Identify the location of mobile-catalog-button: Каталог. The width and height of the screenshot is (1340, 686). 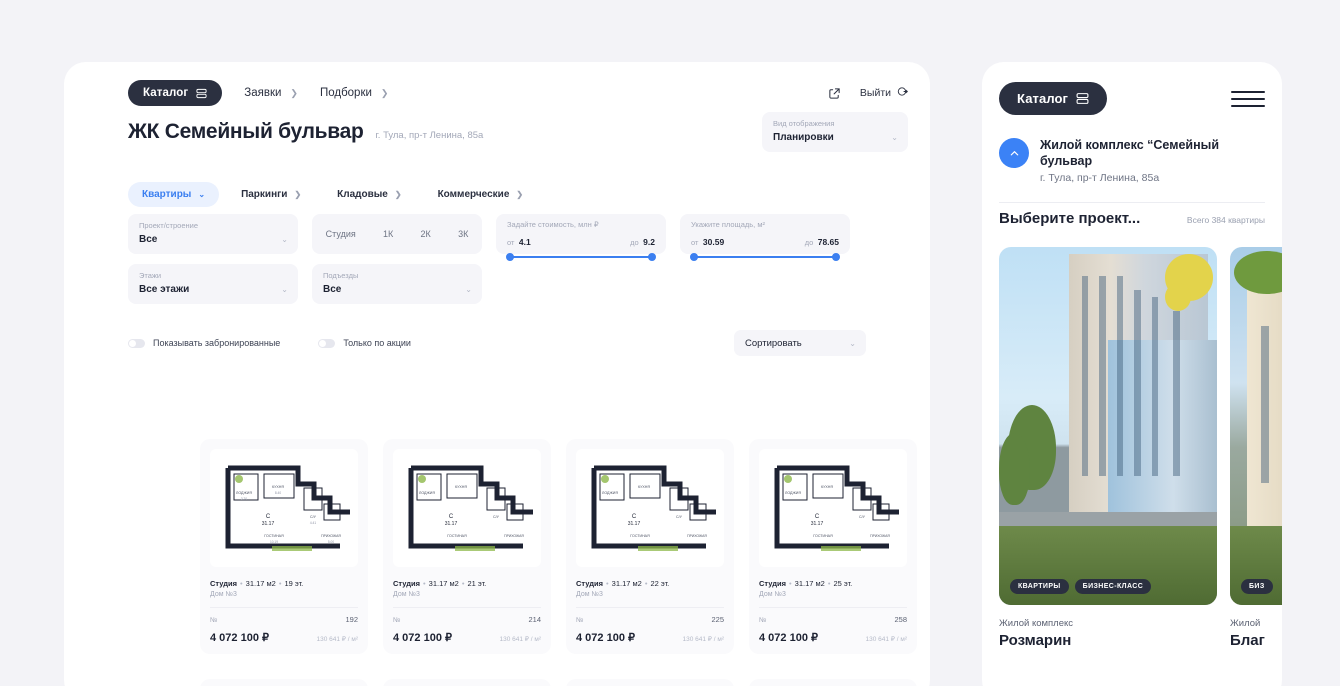
(1053, 98).